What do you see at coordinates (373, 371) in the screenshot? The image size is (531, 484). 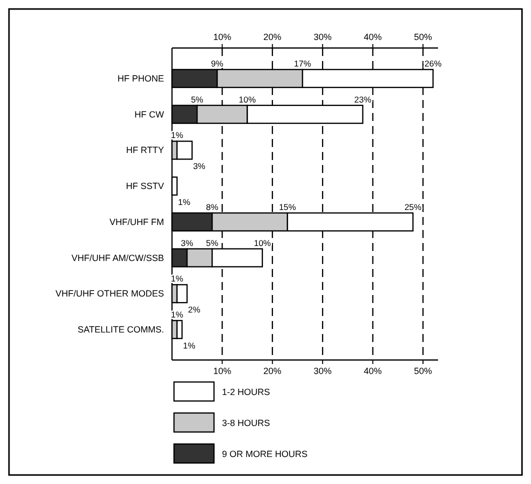 I see `x-tick-label: 40%` at bounding box center [373, 371].